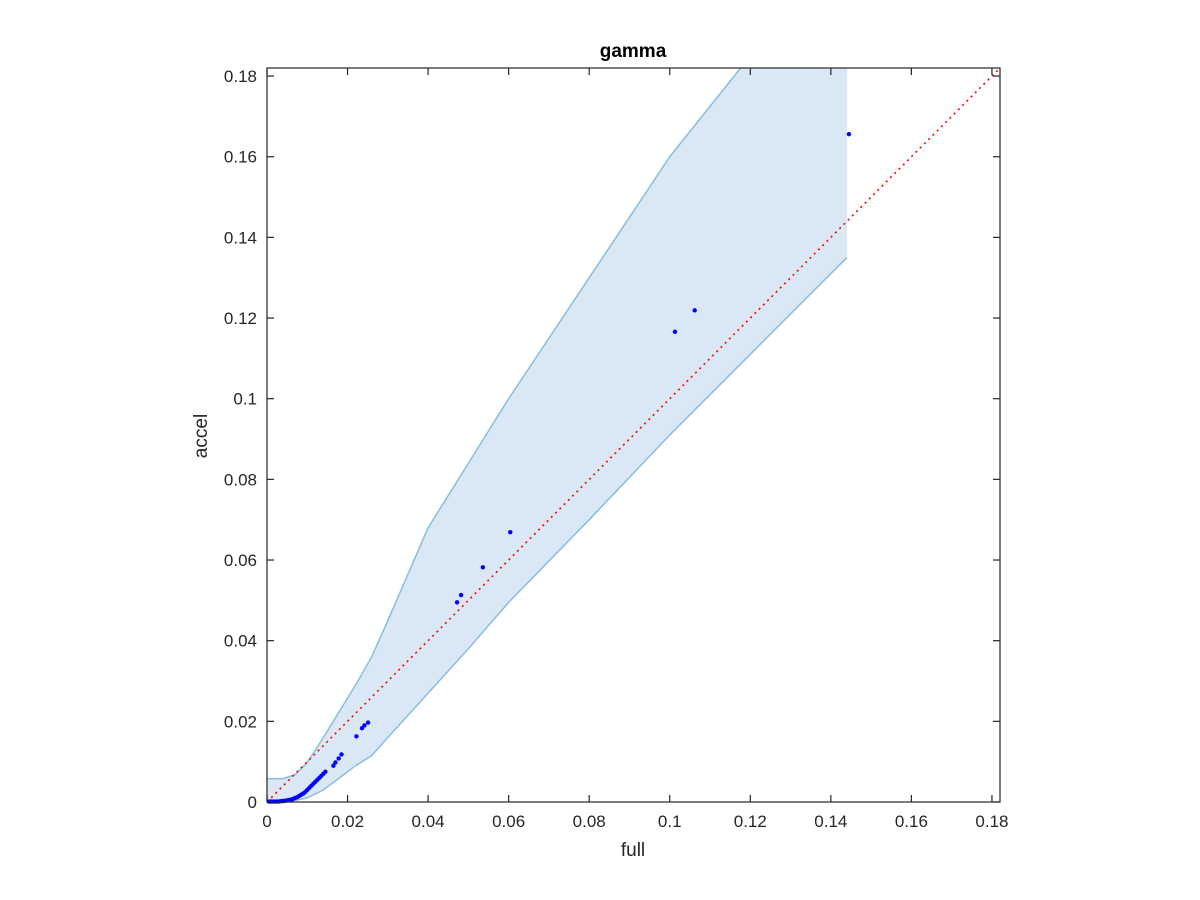  What do you see at coordinates (240, 641) in the screenshot?
I see `y-tick-label: 0.04` at bounding box center [240, 641].